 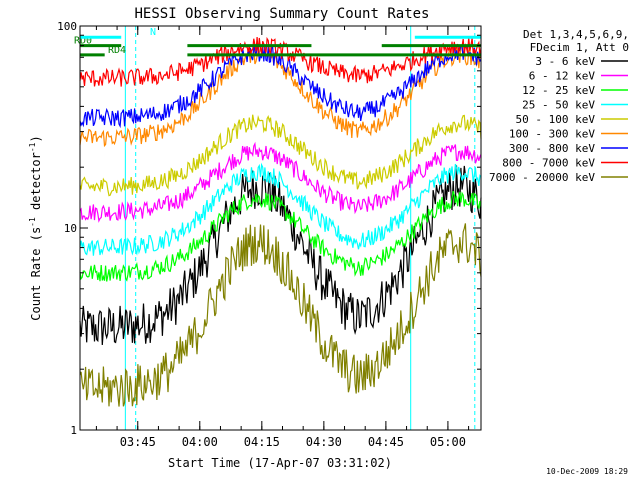 I want to click on legend-entry-label: 12 - 25 keV, so click(x=558, y=90).